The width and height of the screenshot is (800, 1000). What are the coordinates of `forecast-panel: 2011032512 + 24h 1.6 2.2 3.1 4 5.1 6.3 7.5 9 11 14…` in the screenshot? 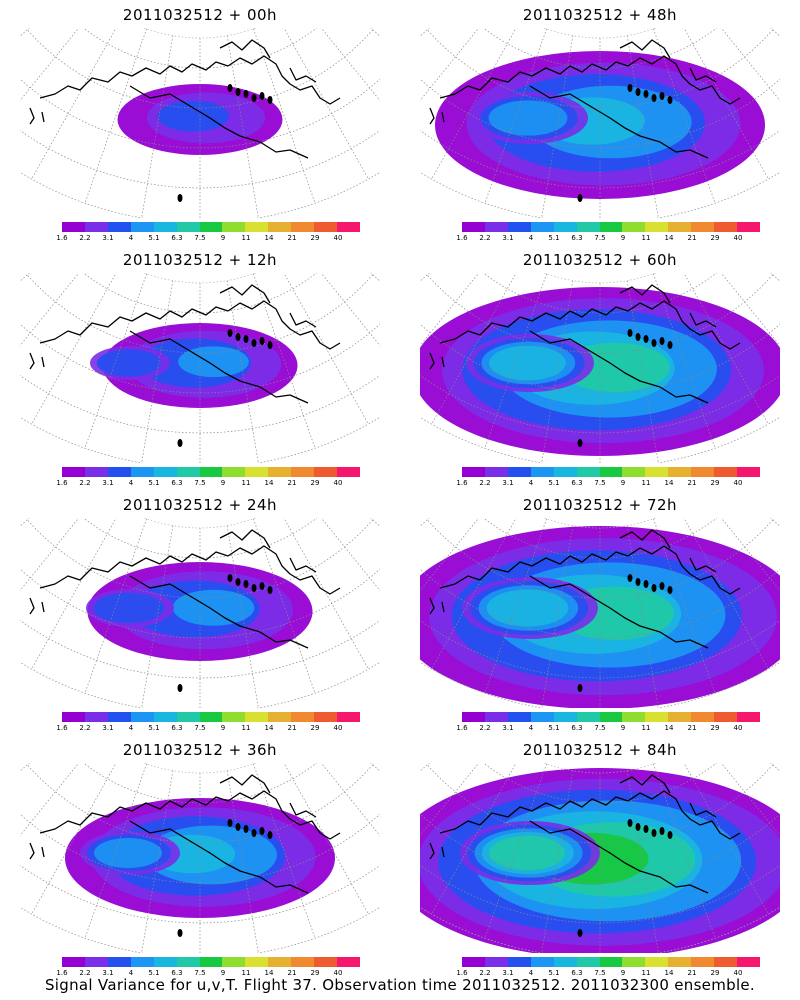 It's located at (200, 612).